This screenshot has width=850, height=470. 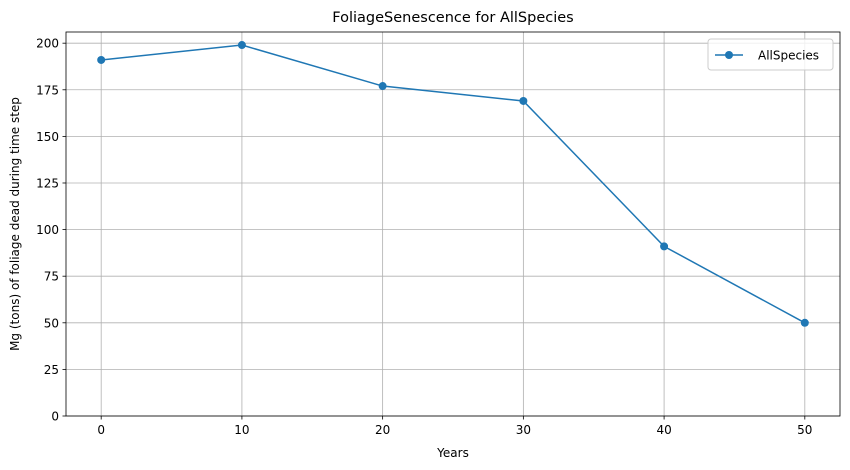 I want to click on legend: AllSpecies, so click(x=770, y=54).